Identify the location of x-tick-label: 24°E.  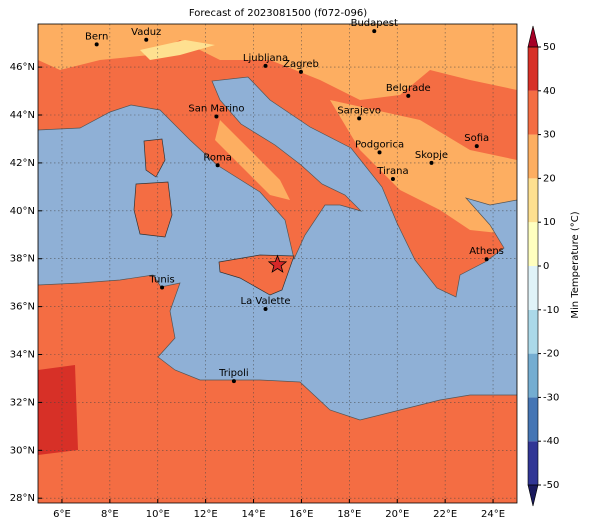
(493, 514).